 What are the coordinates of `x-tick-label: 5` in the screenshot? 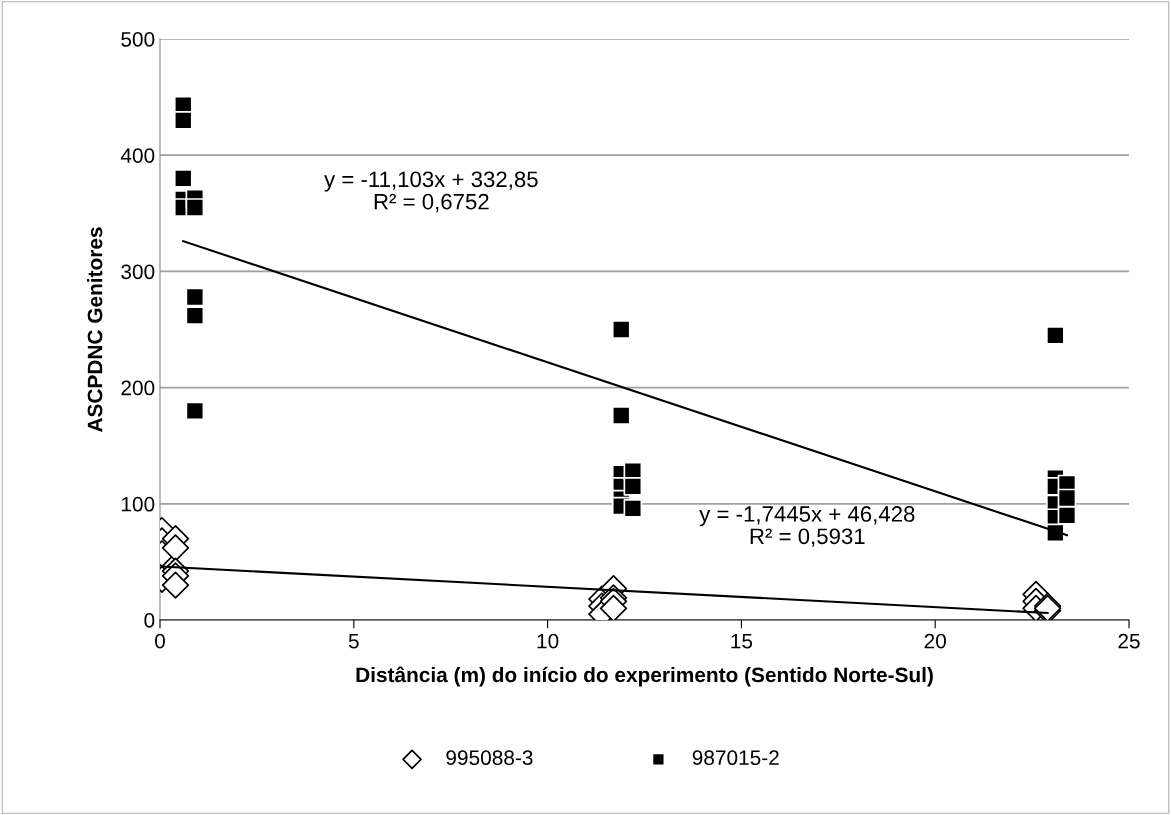 It's located at (353, 641).